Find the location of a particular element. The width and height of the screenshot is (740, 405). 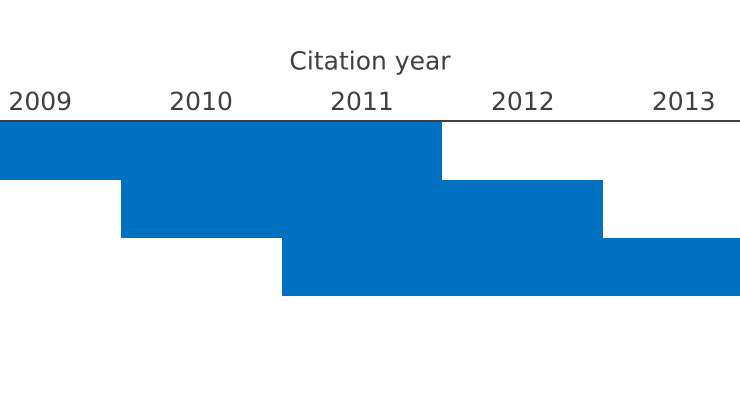

x-tick-label: 2011 is located at coordinates (362, 101).